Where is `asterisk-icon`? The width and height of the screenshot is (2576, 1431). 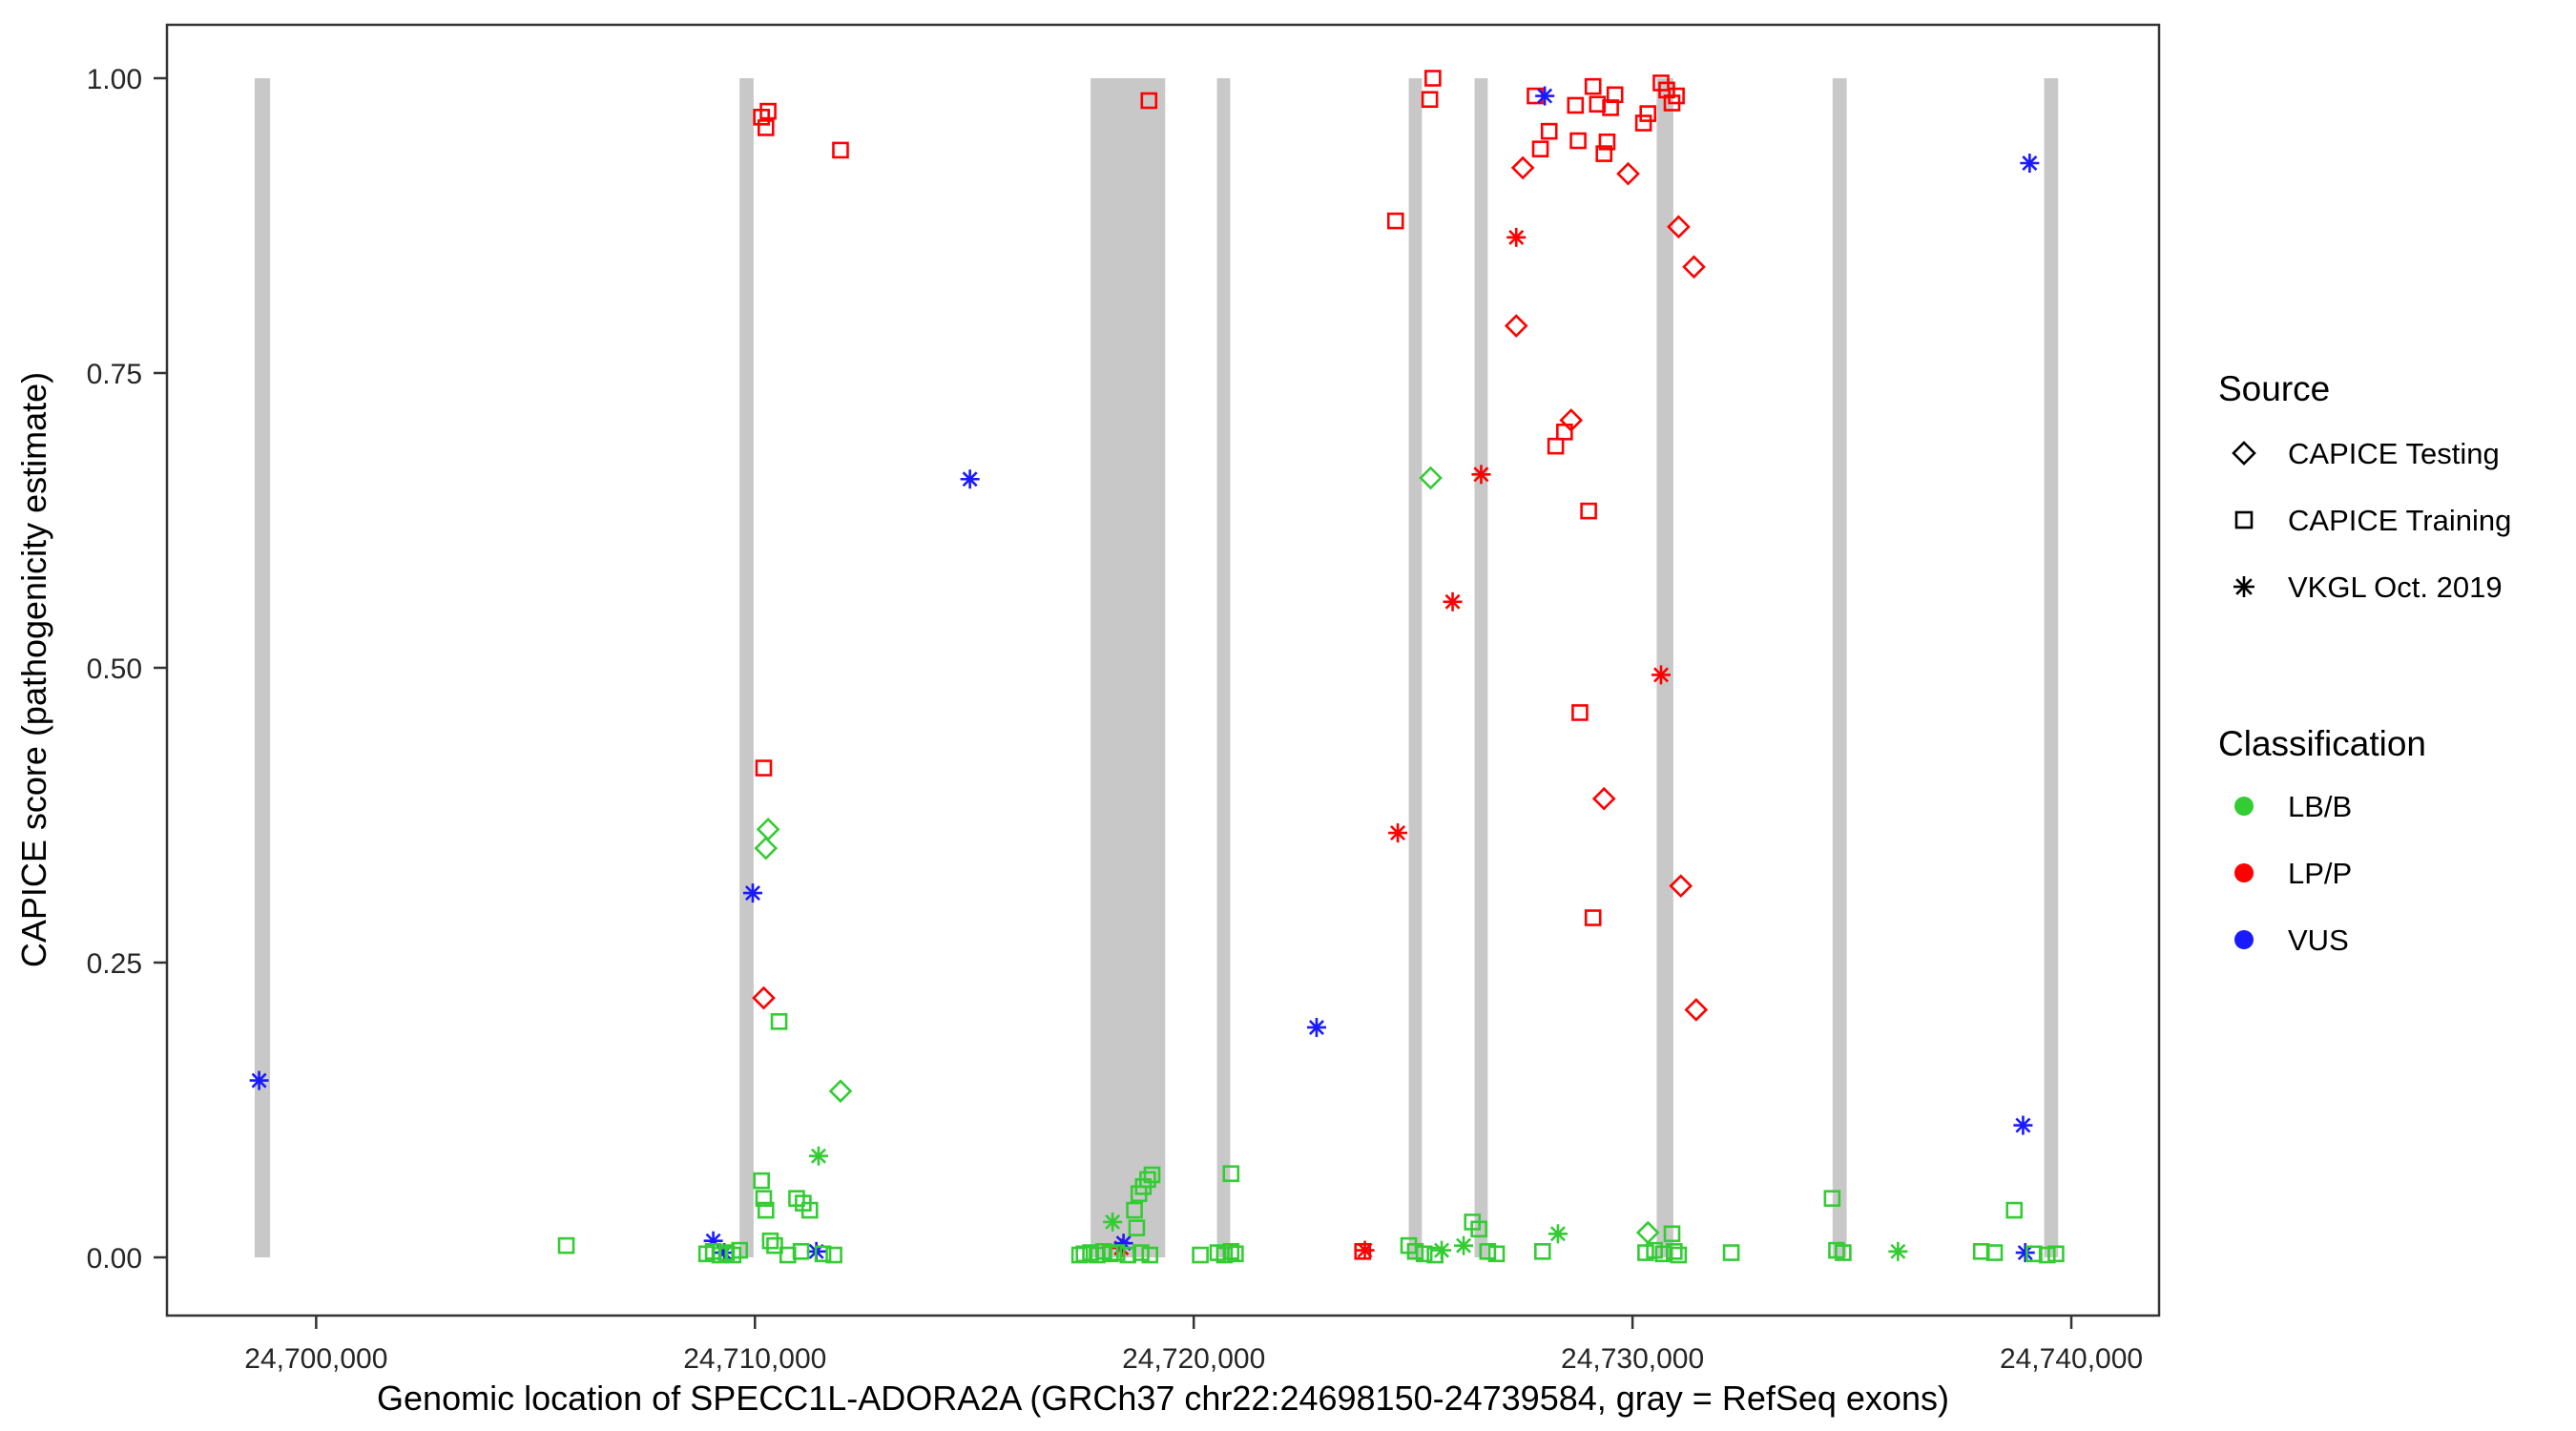 asterisk-icon is located at coordinates (2243, 586).